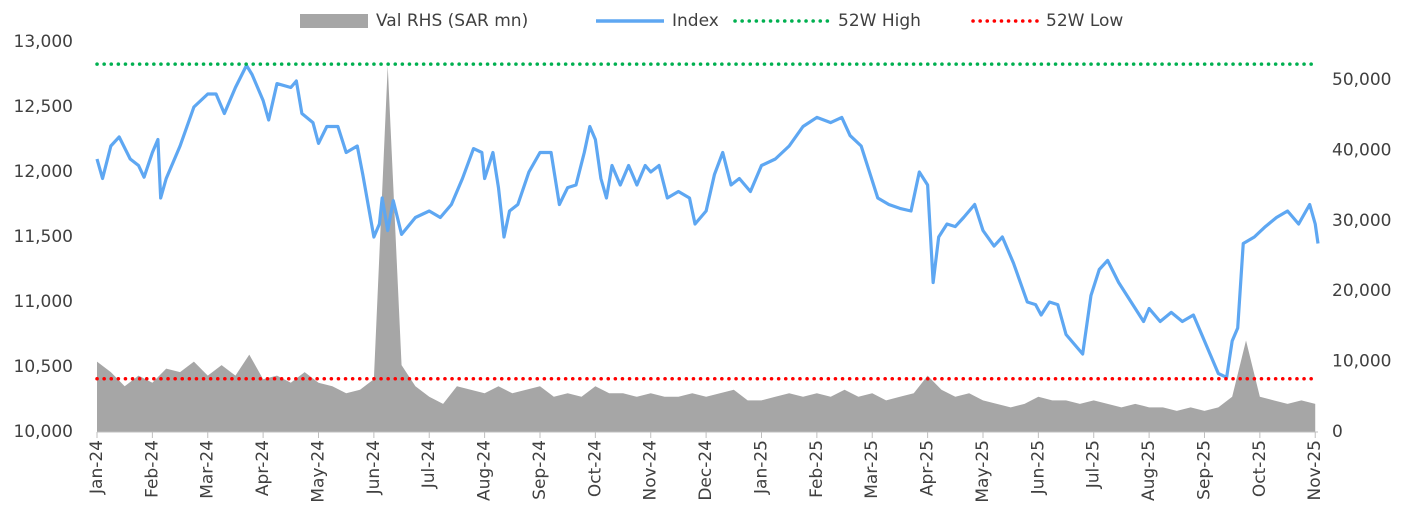 Image resolution: width=1408 pixels, height=518 pixels. What do you see at coordinates (1361, 291) in the screenshot?
I see `y2-tick-label: 20,000` at bounding box center [1361, 291].